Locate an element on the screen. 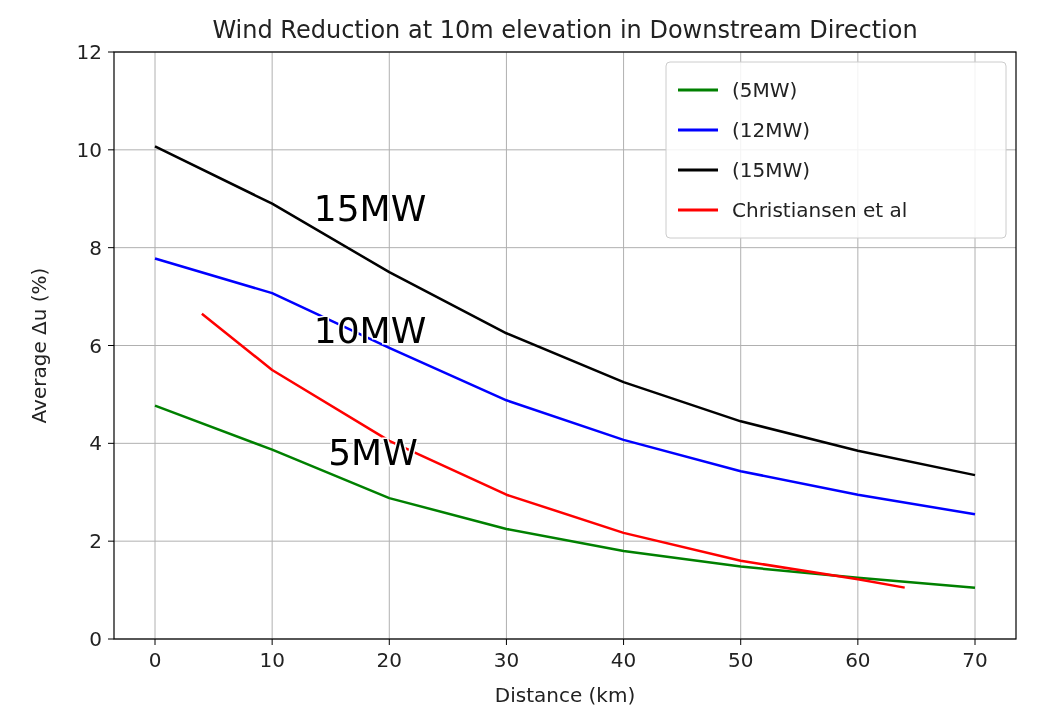 Image resolution: width=1052 pixels, height=714 pixels. y-axis-title: Average Δu (%) is located at coordinates (39, 345).